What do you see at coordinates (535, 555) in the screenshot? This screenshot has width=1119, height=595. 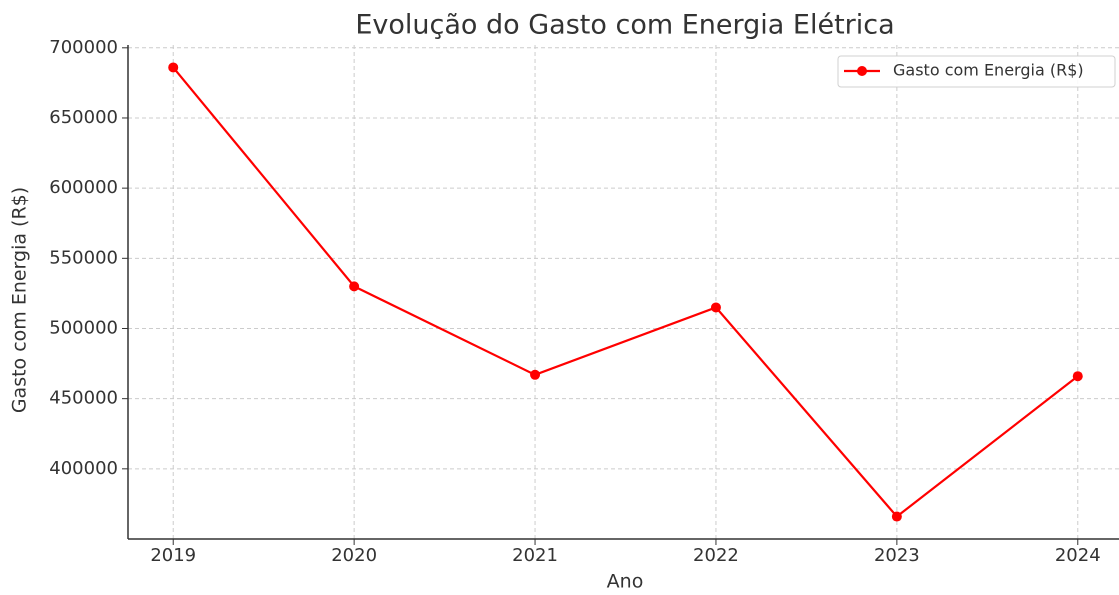 I see `x-tick-label: 2021` at bounding box center [535, 555].